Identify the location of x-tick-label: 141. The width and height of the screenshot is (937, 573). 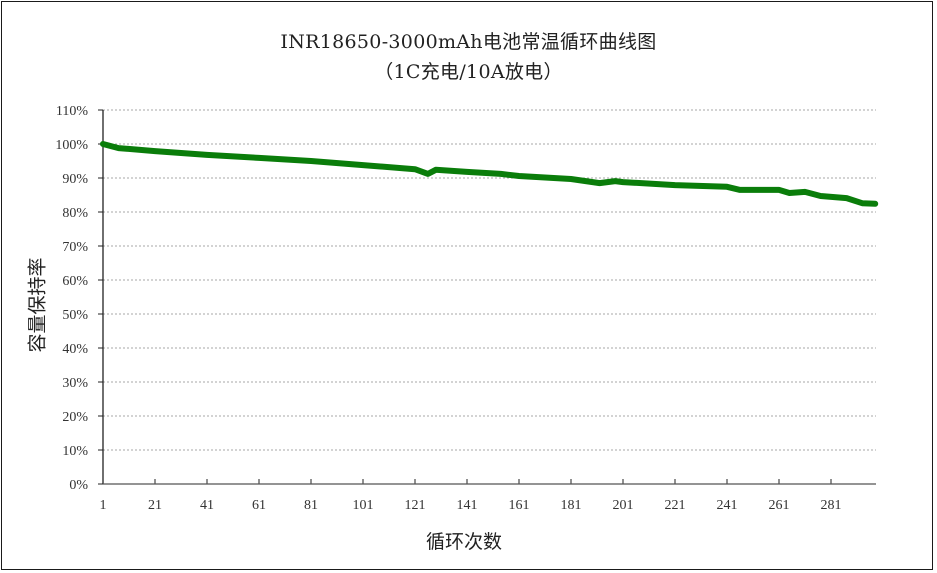
(467, 505).